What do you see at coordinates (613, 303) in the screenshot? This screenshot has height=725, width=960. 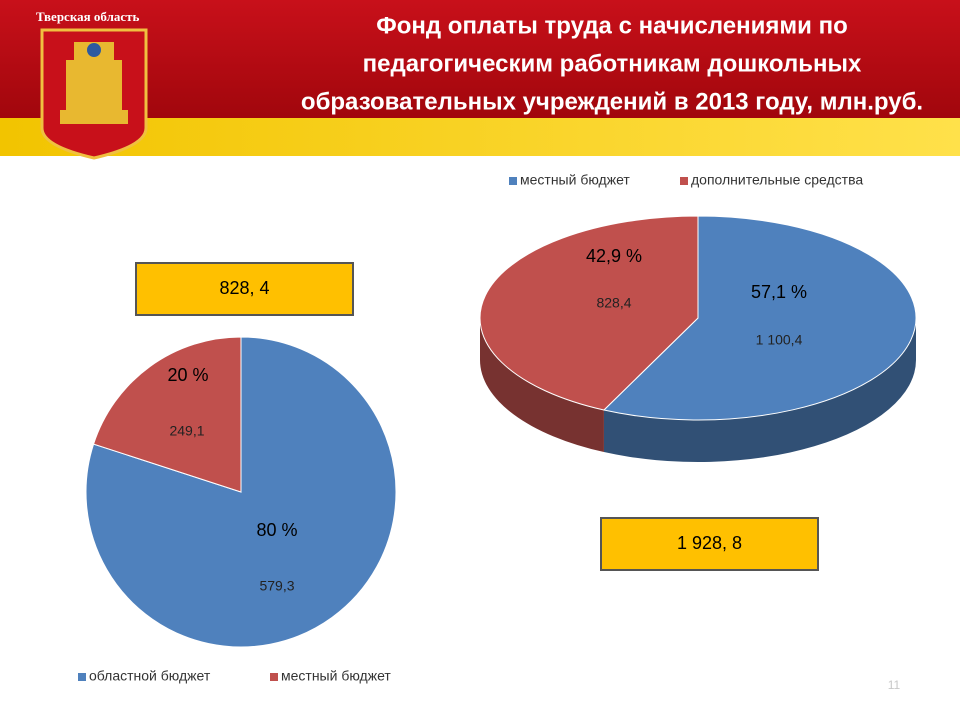 I see `amount-label: 828,4` at bounding box center [613, 303].